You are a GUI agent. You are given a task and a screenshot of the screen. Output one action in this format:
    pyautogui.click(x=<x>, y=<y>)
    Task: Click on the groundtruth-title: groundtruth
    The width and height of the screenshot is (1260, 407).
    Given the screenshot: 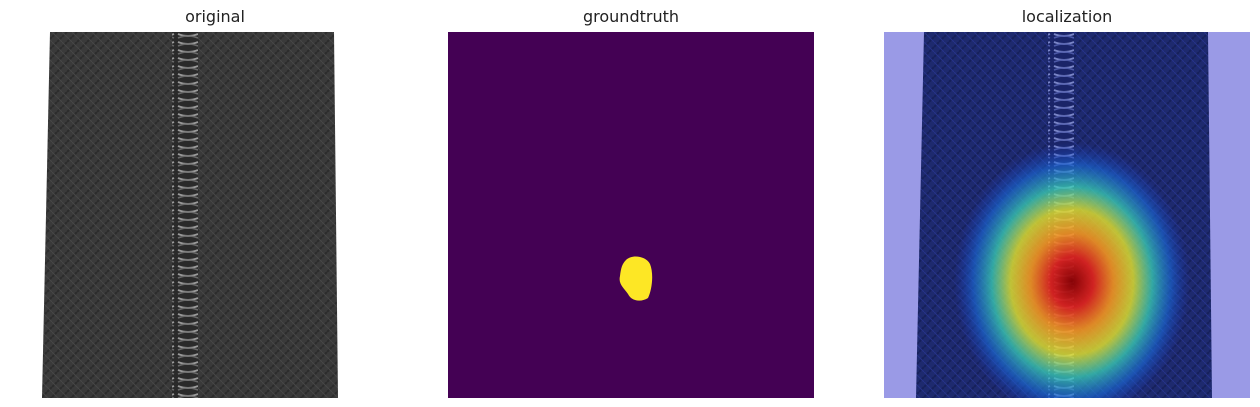 What is the action you would take?
    pyautogui.click(x=630, y=16)
    